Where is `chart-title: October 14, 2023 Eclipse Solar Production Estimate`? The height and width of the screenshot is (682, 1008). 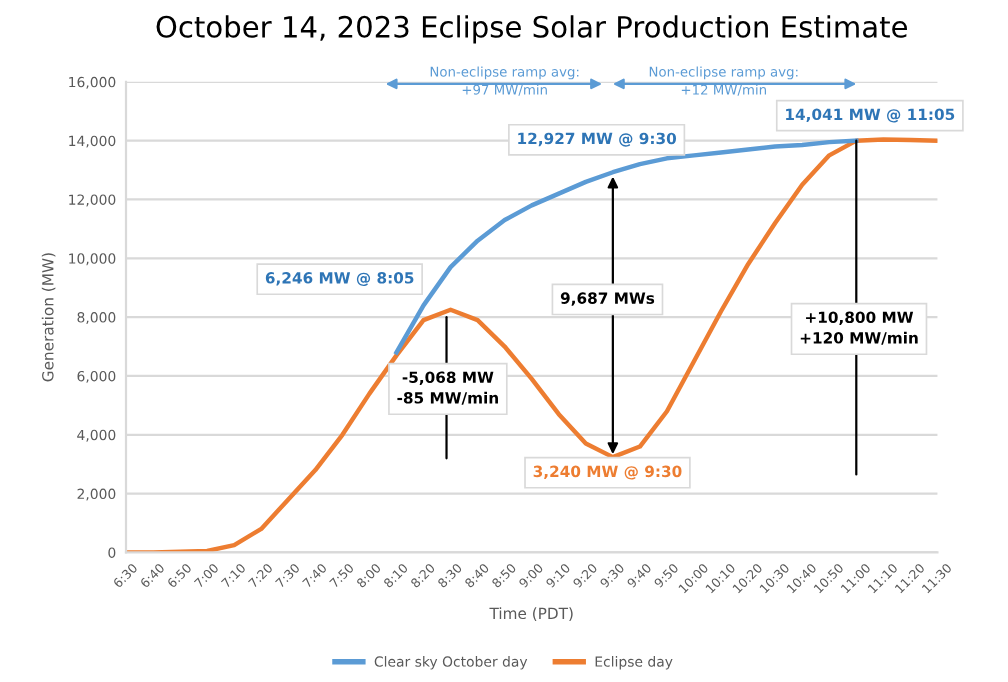
chart-title: October 14, 2023 Eclipse Solar Production Estimate is located at coordinates (531, 29).